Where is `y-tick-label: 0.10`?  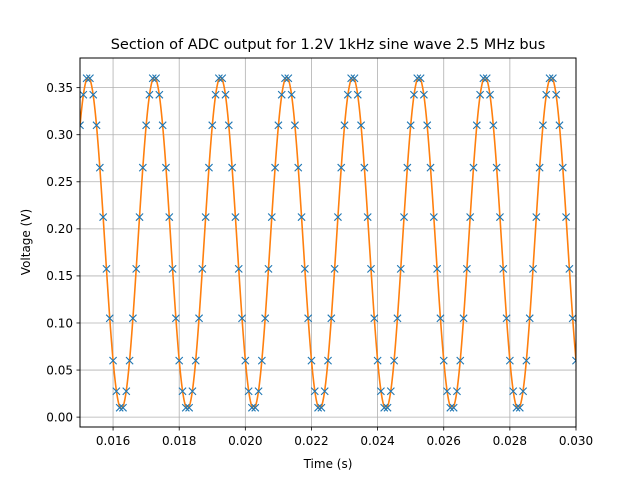
y-tick-label: 0.10 is located at coordinates (59, 323).